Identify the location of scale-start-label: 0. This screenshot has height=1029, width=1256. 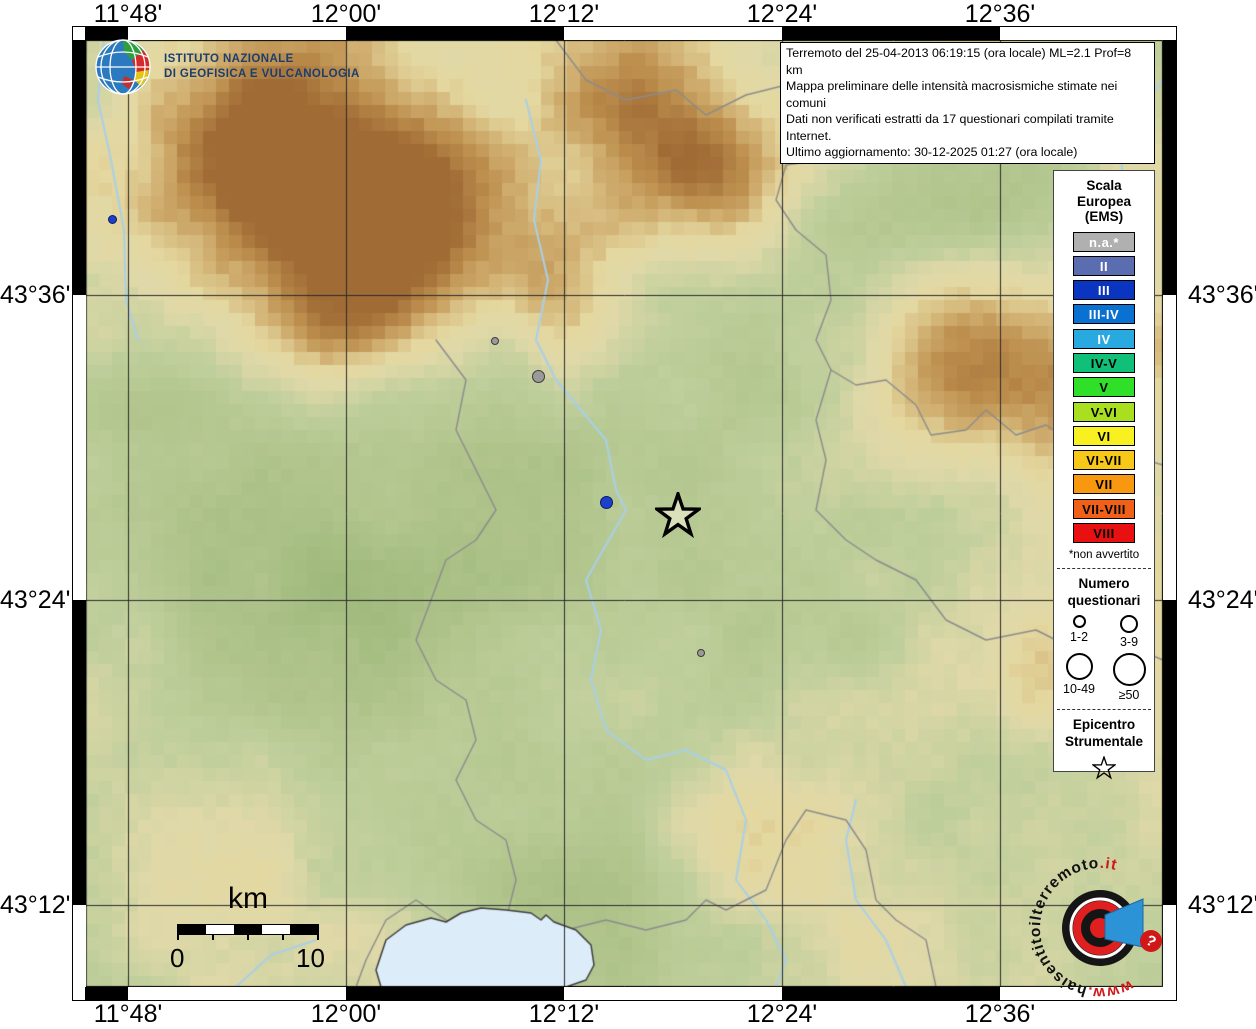
(177, 958).